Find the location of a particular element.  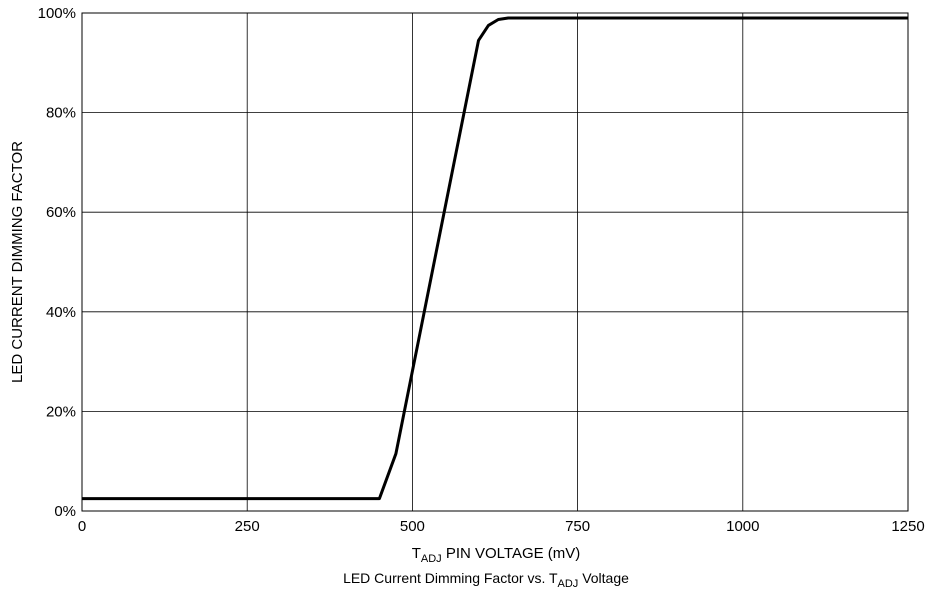

caption-text-after: Voltage is located at coordinates (603, 578).